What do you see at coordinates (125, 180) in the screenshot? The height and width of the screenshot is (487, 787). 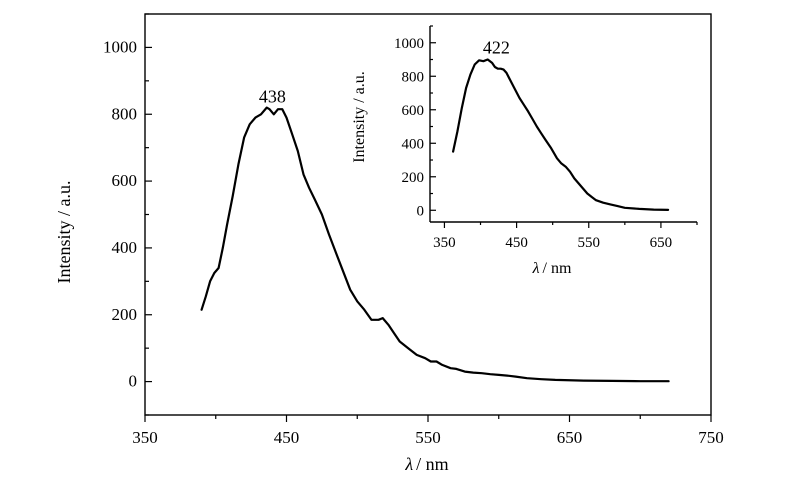 I see `main-y-tick-label: 600` at bounding box center [125, 180].